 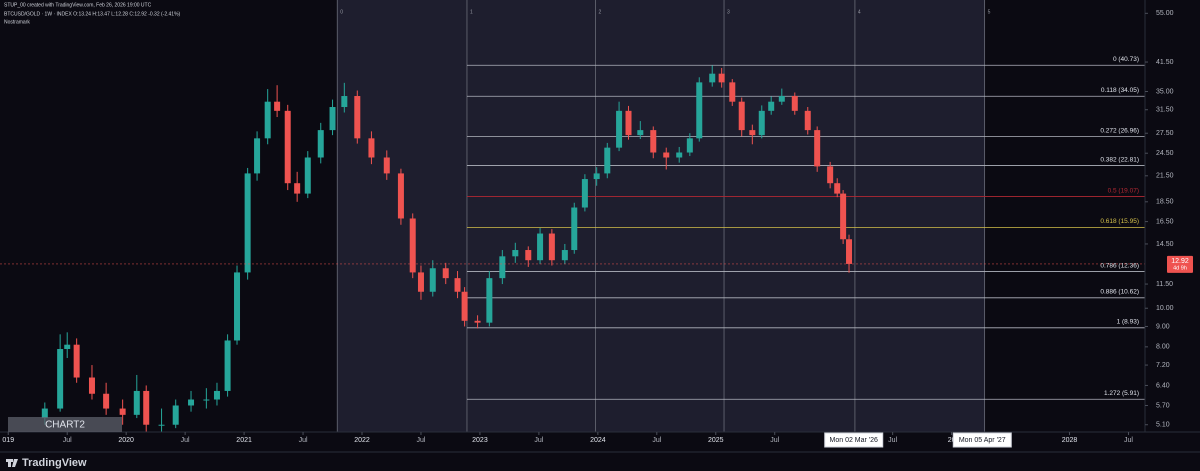 What do you see at coordinates (12, 463) in the screenshot?
I see `brand-logo` at bounding box center [12, 463].